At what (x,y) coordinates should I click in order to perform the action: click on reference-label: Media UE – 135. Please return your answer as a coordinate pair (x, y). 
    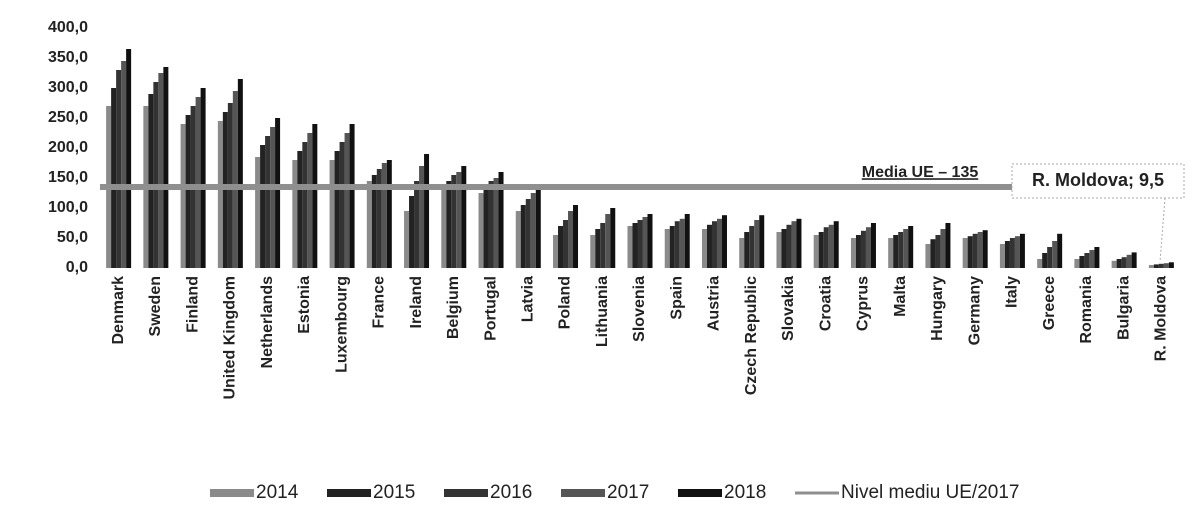
    Looking at the image, I should click on (920, 172).